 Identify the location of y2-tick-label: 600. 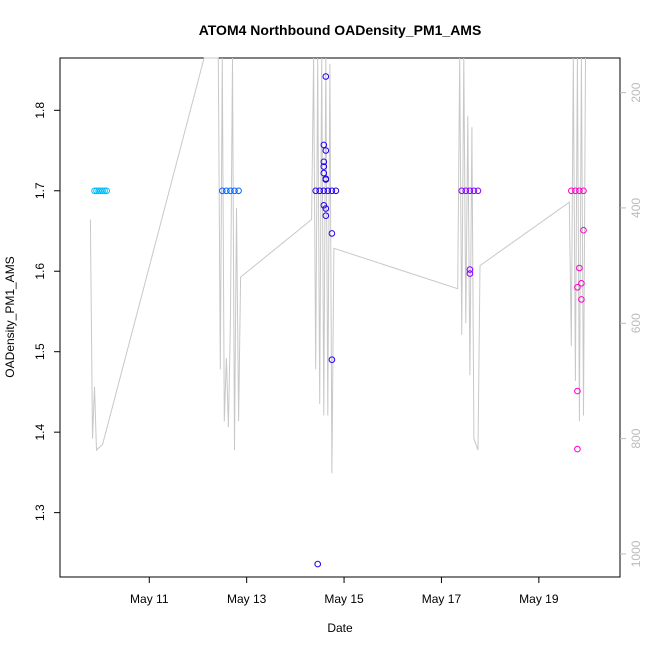
(636, 323).